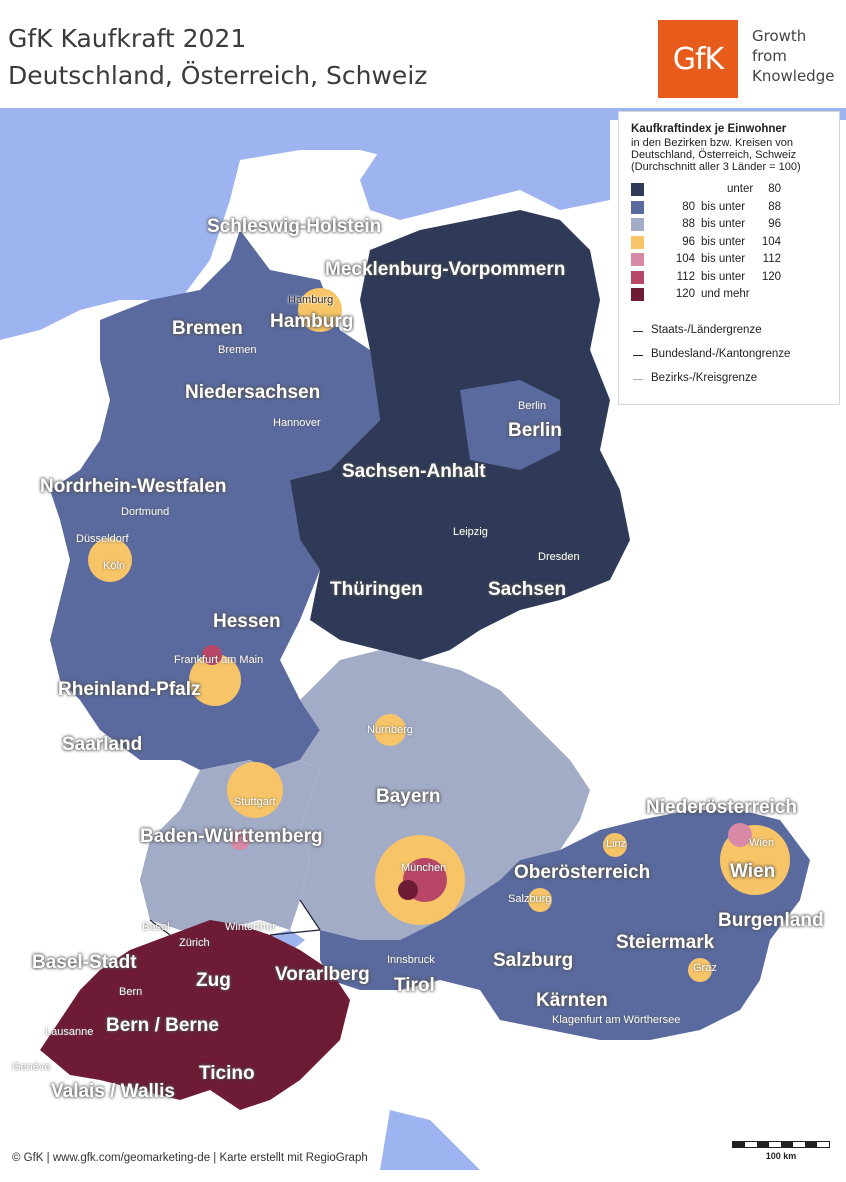 This screenshot has height=1182, width=846. What do you see at coordinates (127, 38) in the screenshot?
I see `map-title-line-1: GfK Kaufkraft 2021` at bounding box center [127, 38].